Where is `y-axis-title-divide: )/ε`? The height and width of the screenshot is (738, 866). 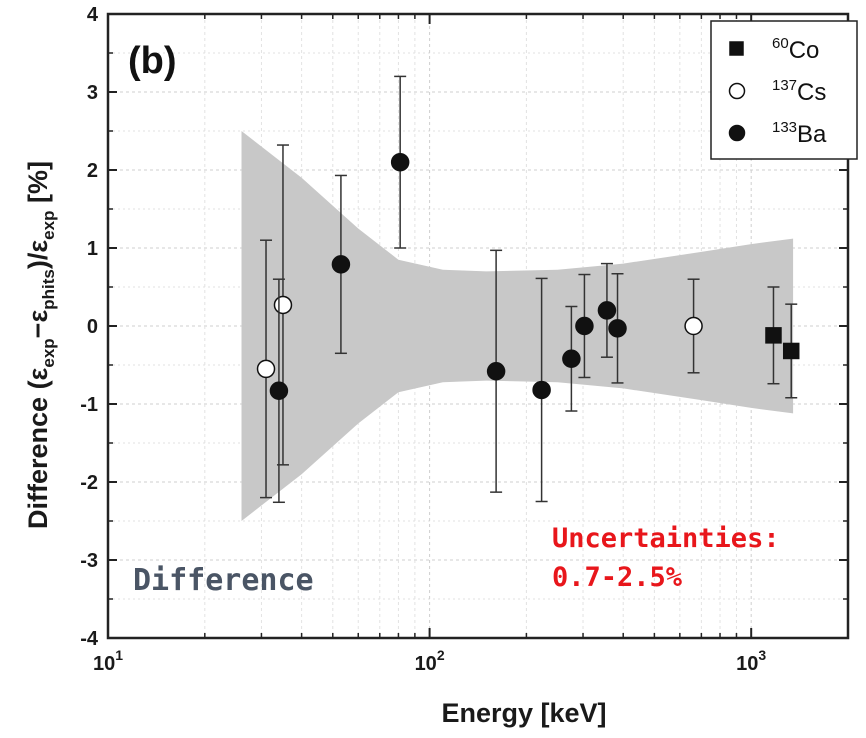 y-axis-title-divide: )/ε is located at coordinates (38, 254).